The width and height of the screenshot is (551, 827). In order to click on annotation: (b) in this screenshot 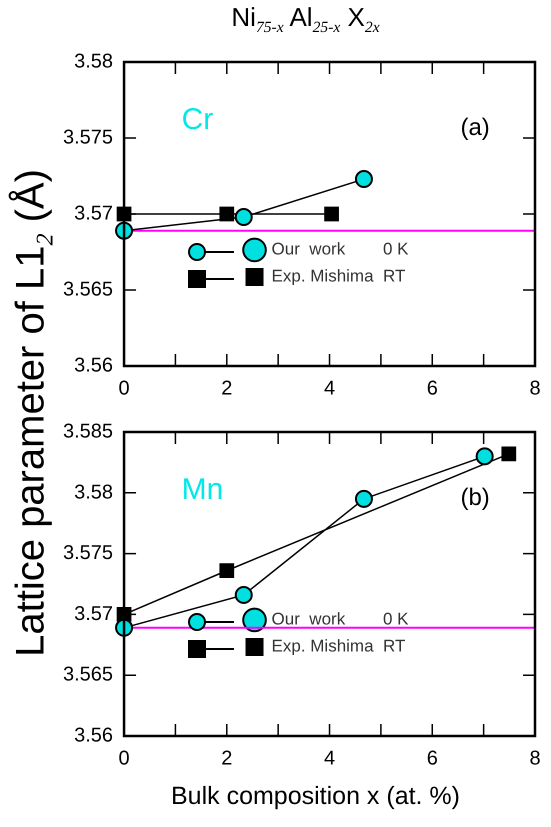, I will do `click(475, 497)`.